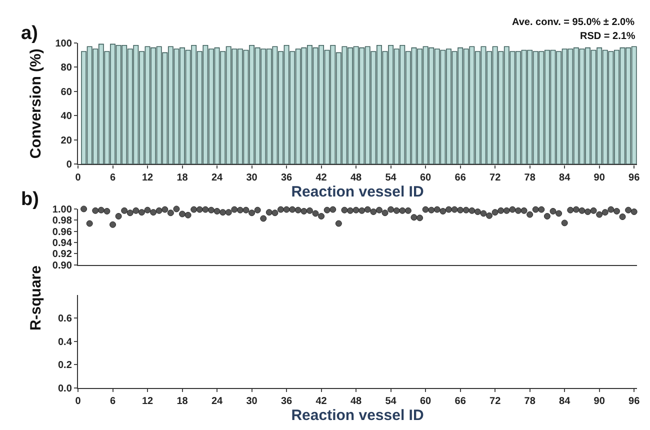 Image resolution: width=650 pixels, height=430 pixels. I want to click on y-tick-label: 20, so click(66, 140).